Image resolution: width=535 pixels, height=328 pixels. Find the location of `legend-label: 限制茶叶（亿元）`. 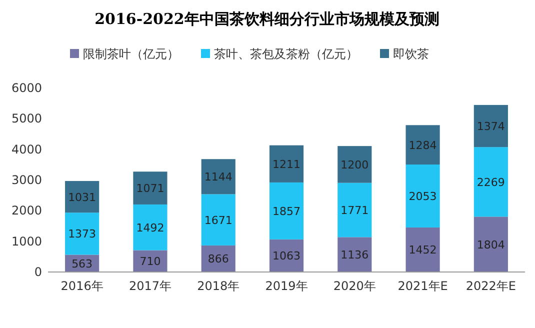

legend-label: 限制茶叶（亿元） is located at coordinates (131, 54).